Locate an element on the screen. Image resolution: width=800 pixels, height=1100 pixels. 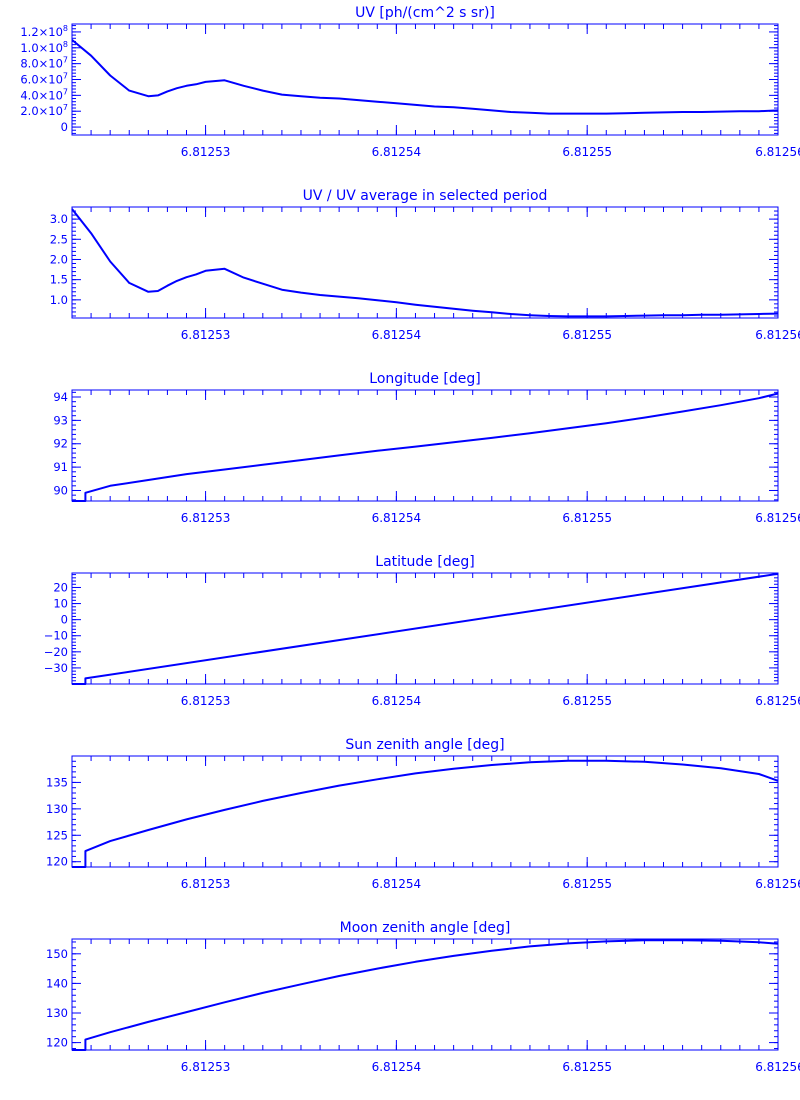
y-tick-label: −30 is located at coordinates (56, 668).